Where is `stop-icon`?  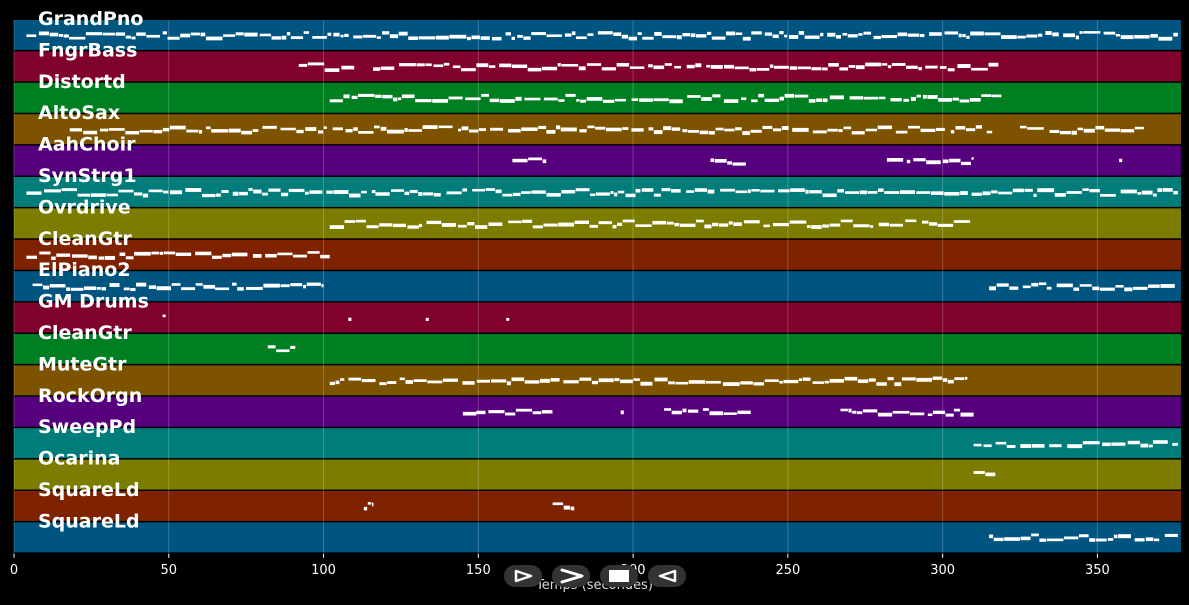
stop-icon is located at coordinates (619, 576).